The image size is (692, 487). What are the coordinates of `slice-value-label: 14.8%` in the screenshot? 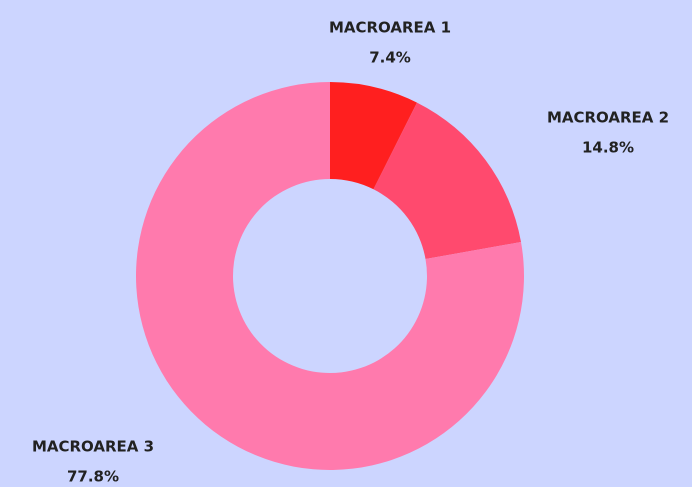 It's located at (608, 148).